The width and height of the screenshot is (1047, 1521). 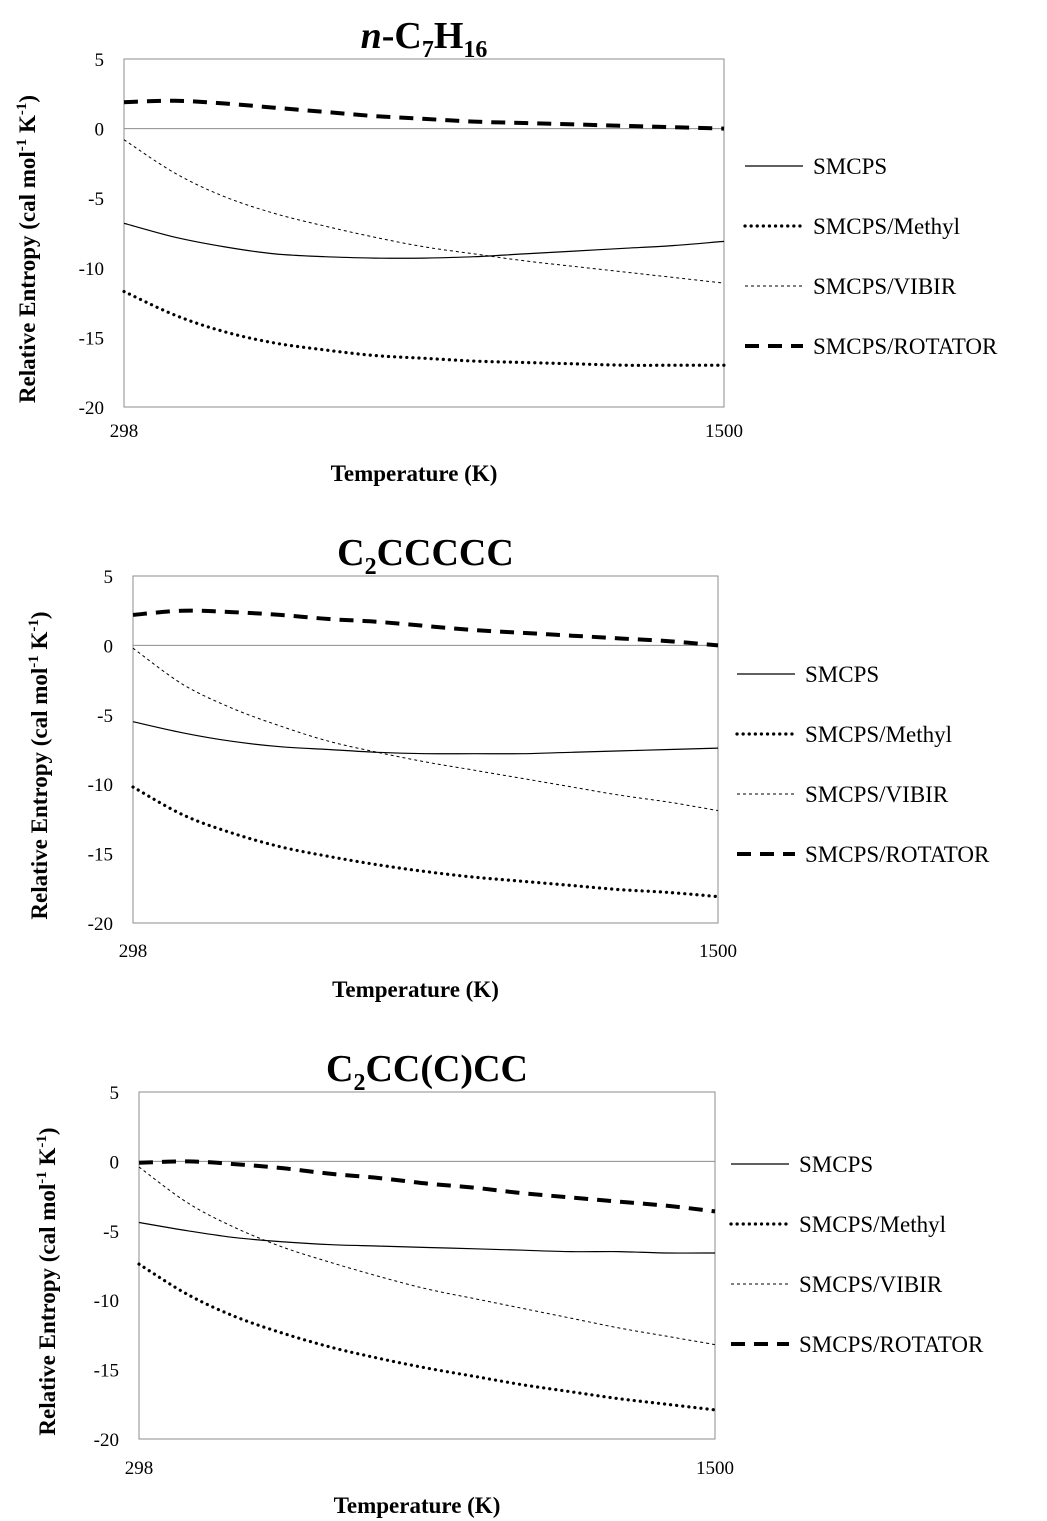 I want to click on chart-title: C2CCCCC, so click(x=425, y=556).